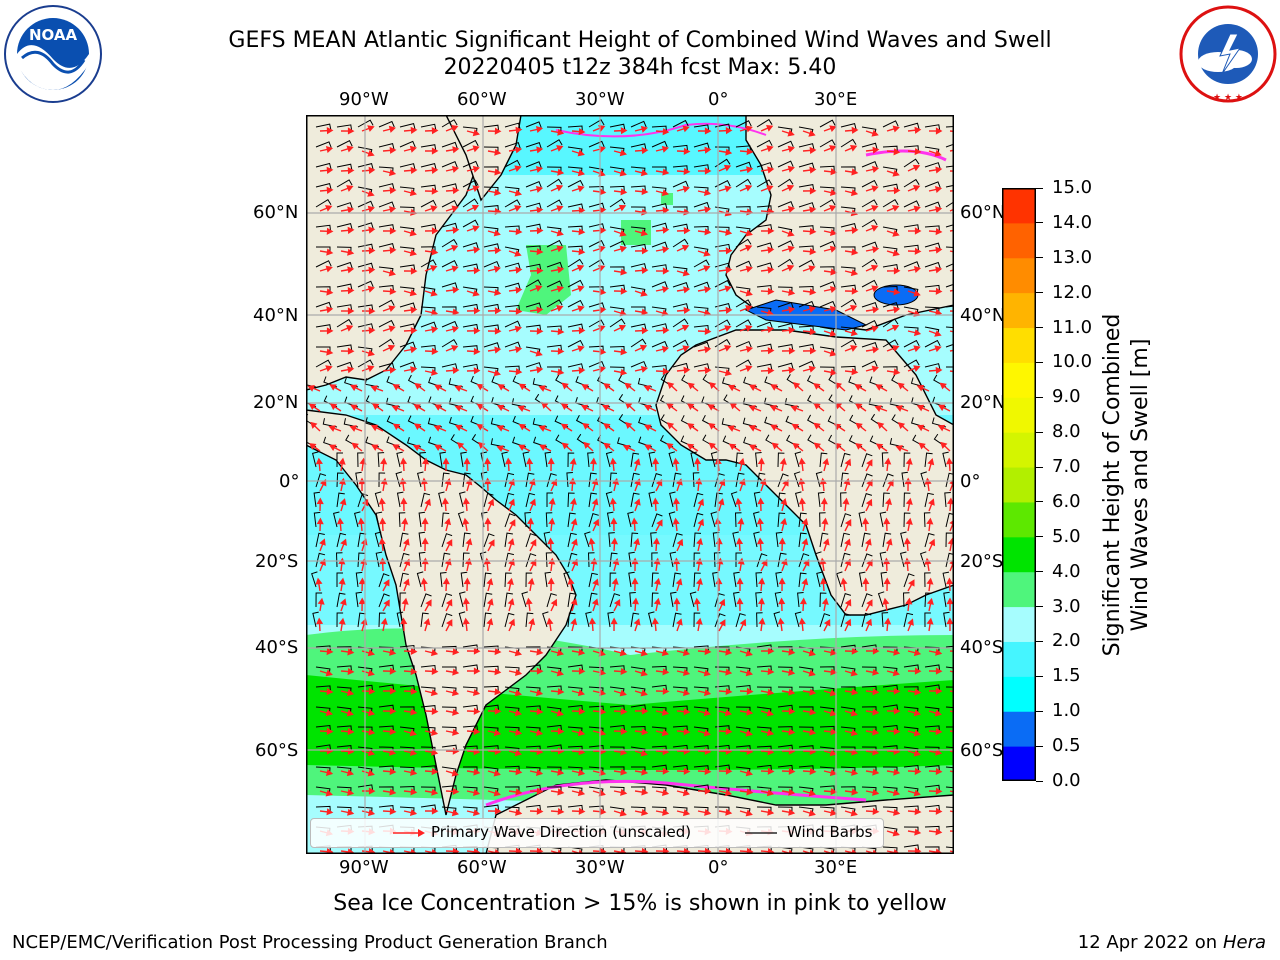  I want to click on colorbar-tick-label: 13.0, so click(1072, 257).